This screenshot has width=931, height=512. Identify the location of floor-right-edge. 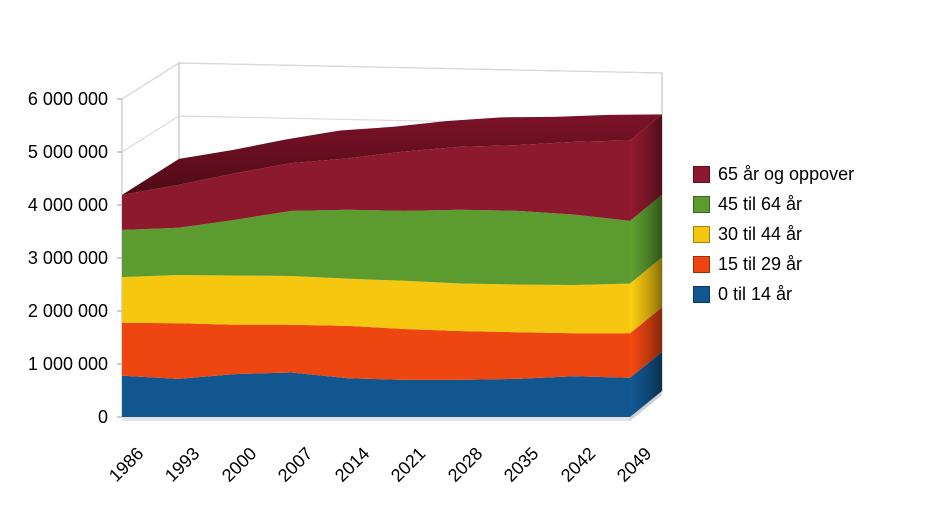
(646, 406).